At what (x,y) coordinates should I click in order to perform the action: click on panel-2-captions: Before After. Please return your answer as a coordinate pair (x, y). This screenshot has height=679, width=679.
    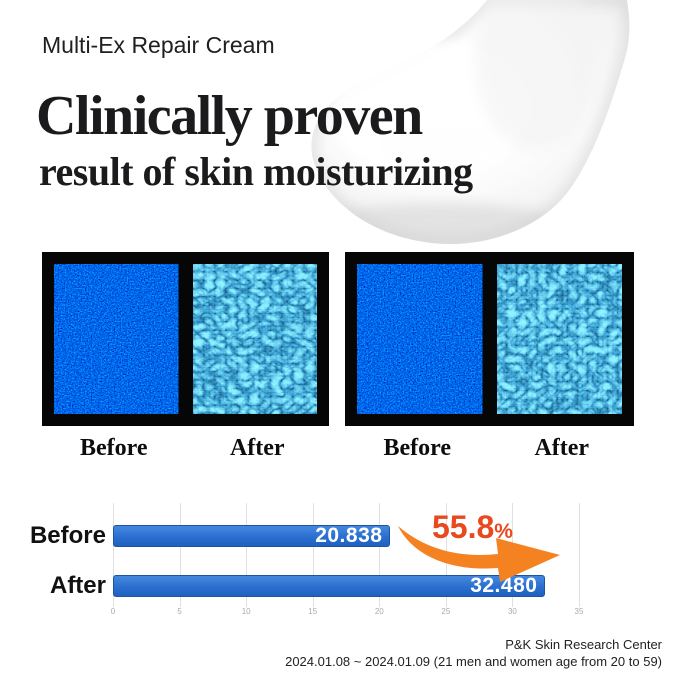
    Looking at the image, I should click on (489, 448).